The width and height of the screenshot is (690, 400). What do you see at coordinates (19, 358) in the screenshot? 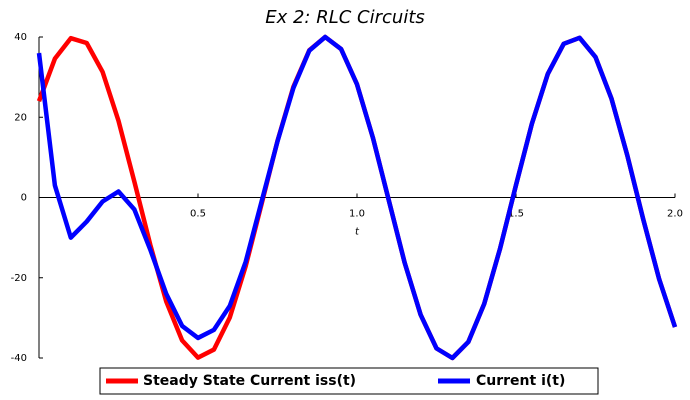
I see `y-tick-label: -40` at bounding box center [19, 358].